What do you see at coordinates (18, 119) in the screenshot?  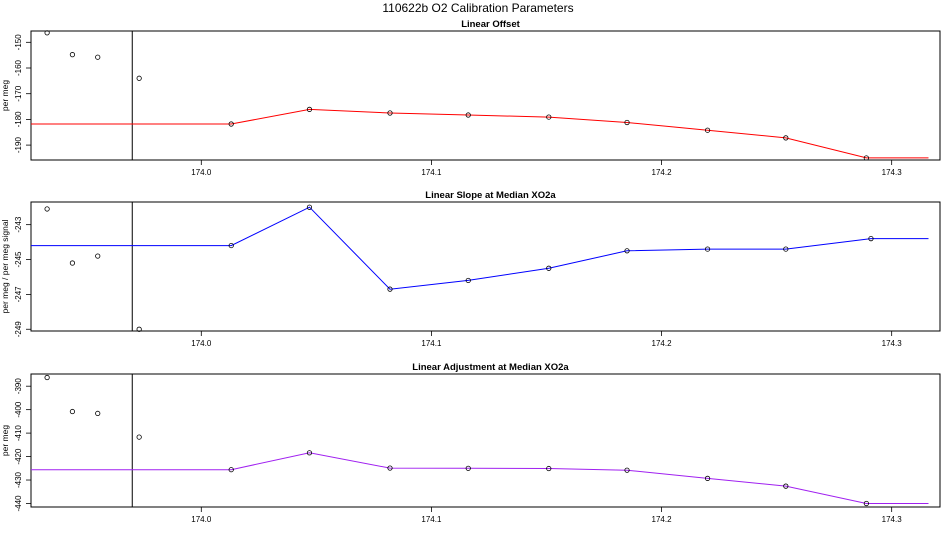 I see `y-tick-label: -180` at bounding box center [18, 119].